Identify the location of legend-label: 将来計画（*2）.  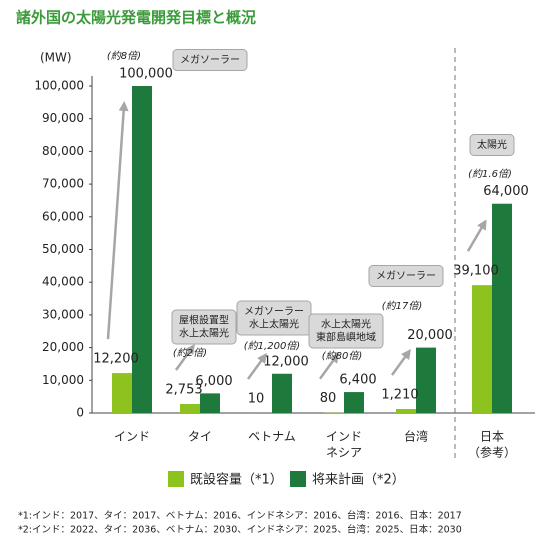
(358, 480).